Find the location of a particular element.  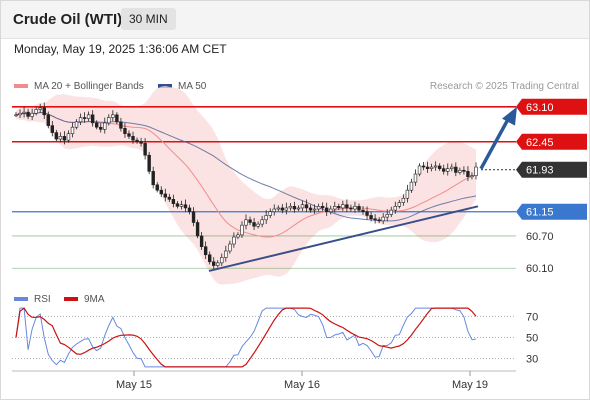

timestamp: Monday, May 19, 2025 1:36:06 AM CET is located at coordinates (120, 49).